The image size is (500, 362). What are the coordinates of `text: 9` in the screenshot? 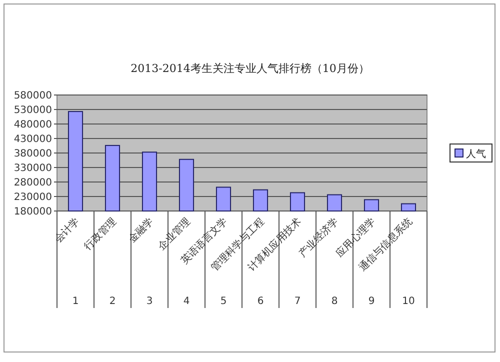 It's located at (371, 301).